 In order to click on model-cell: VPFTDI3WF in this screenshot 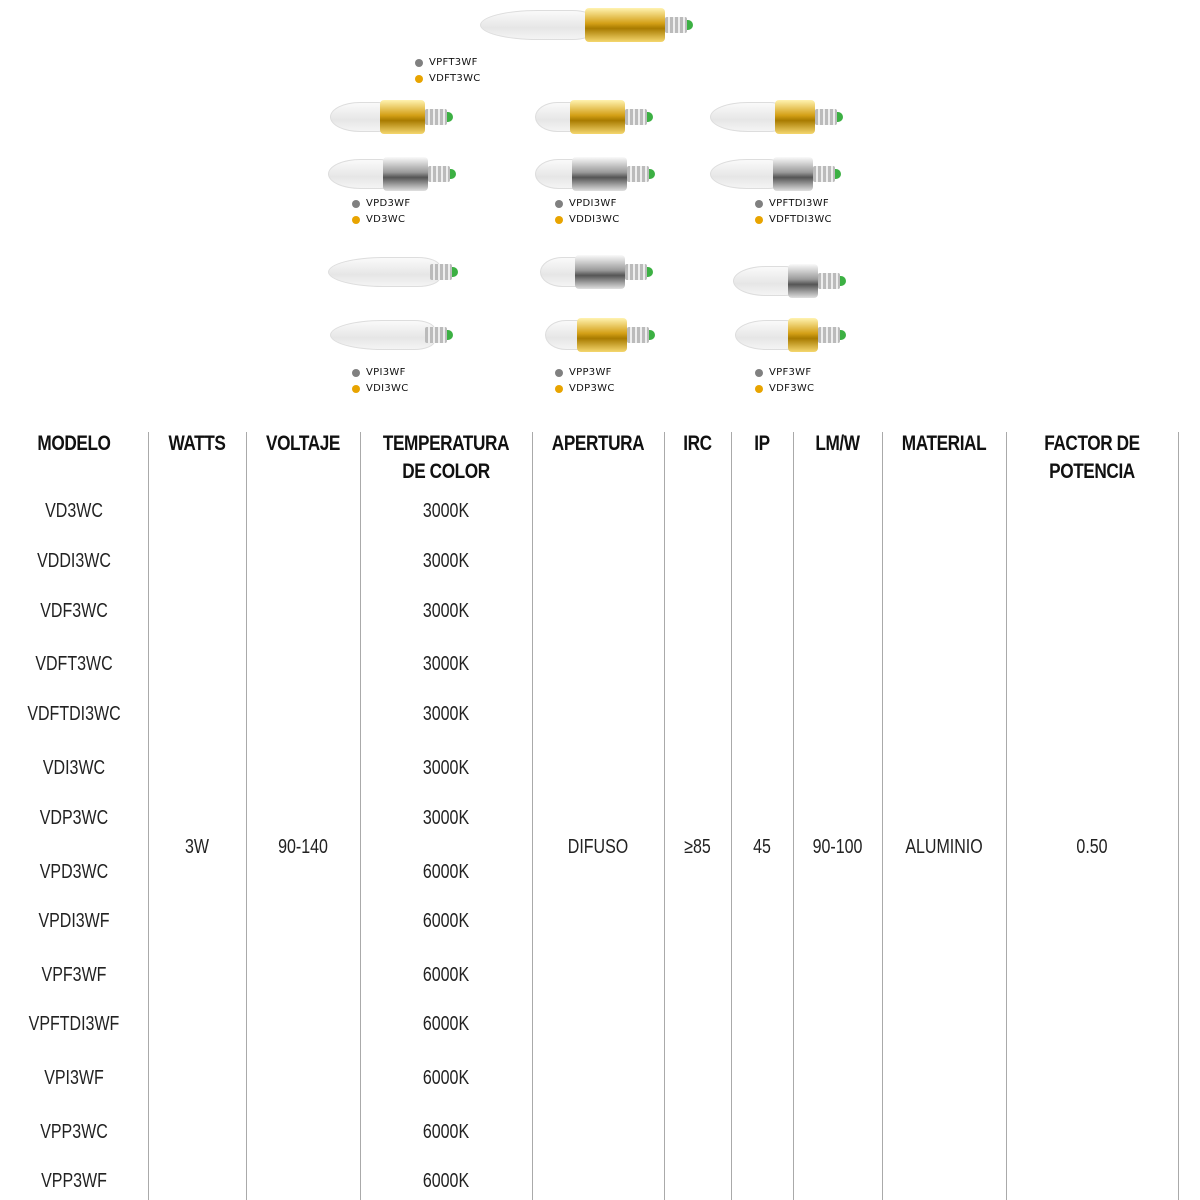, I will do `click(74, 1024)`.